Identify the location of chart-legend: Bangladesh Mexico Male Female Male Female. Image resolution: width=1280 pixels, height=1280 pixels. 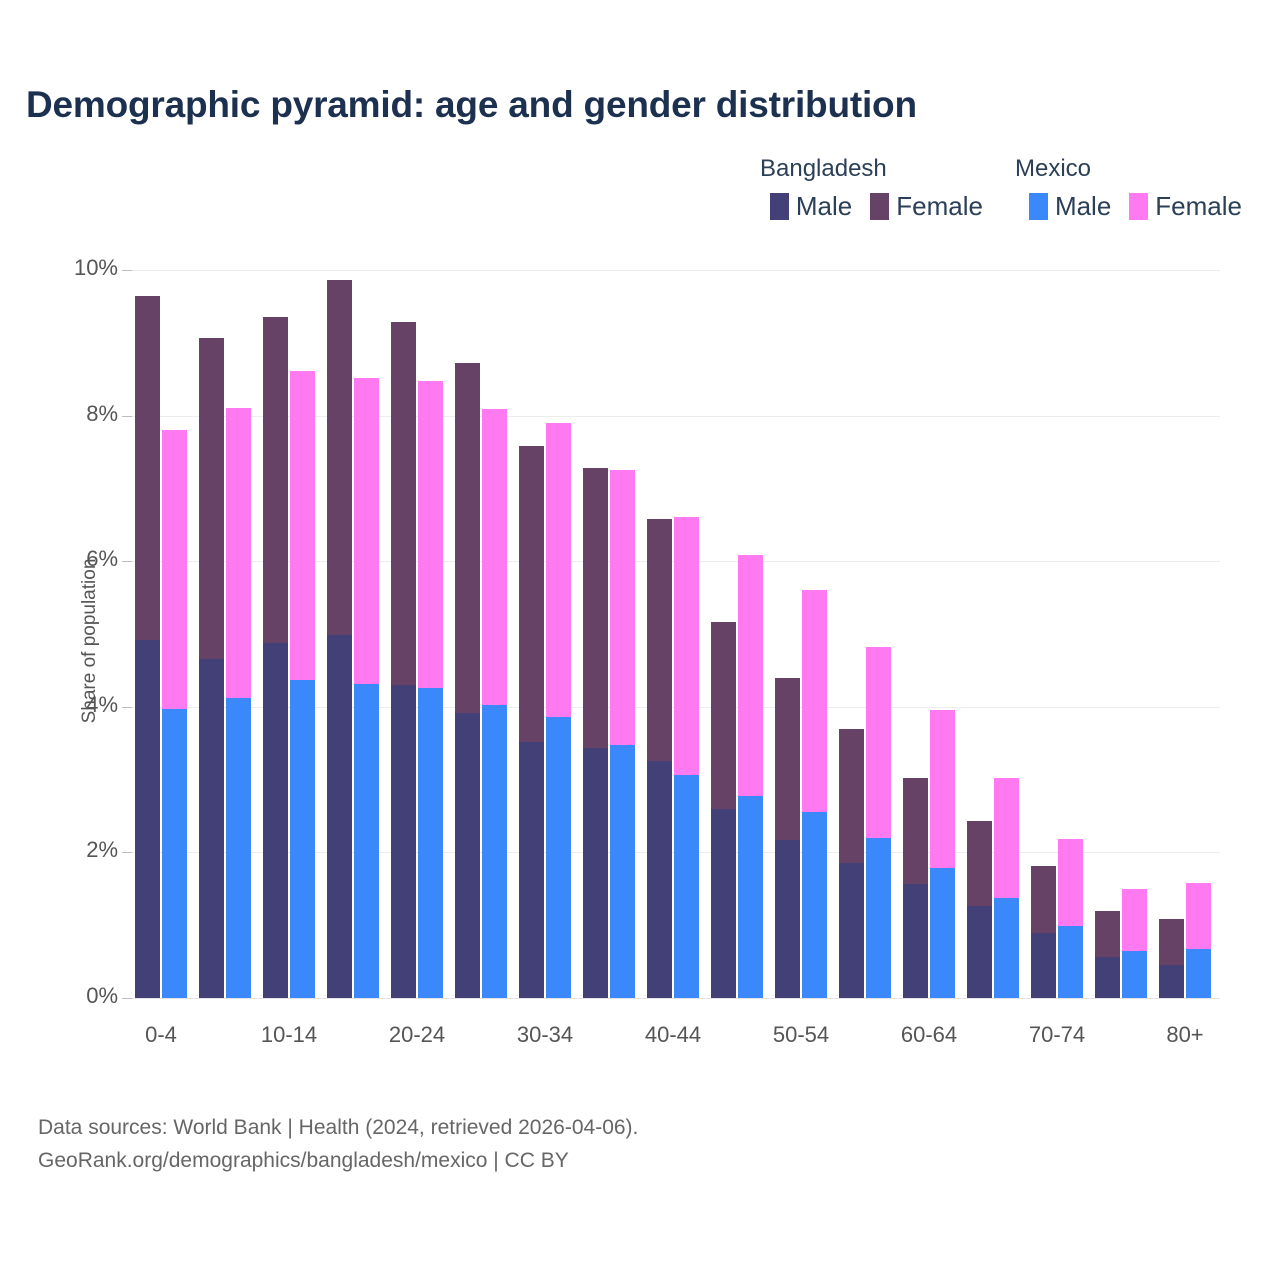
(1001, 188).